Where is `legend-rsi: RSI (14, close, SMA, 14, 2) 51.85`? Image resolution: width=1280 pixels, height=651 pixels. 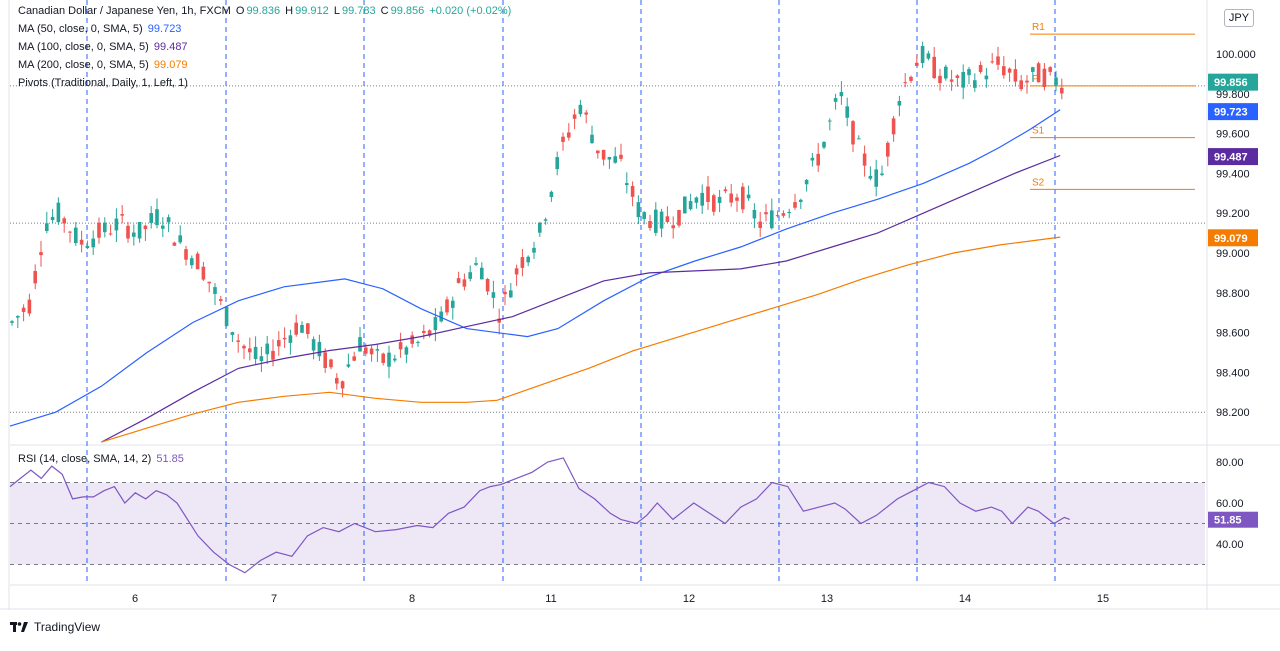
legend-rsi: RSI (14, close, SMA, 14, 2) 51.85 is located at coordinates (102, 459).